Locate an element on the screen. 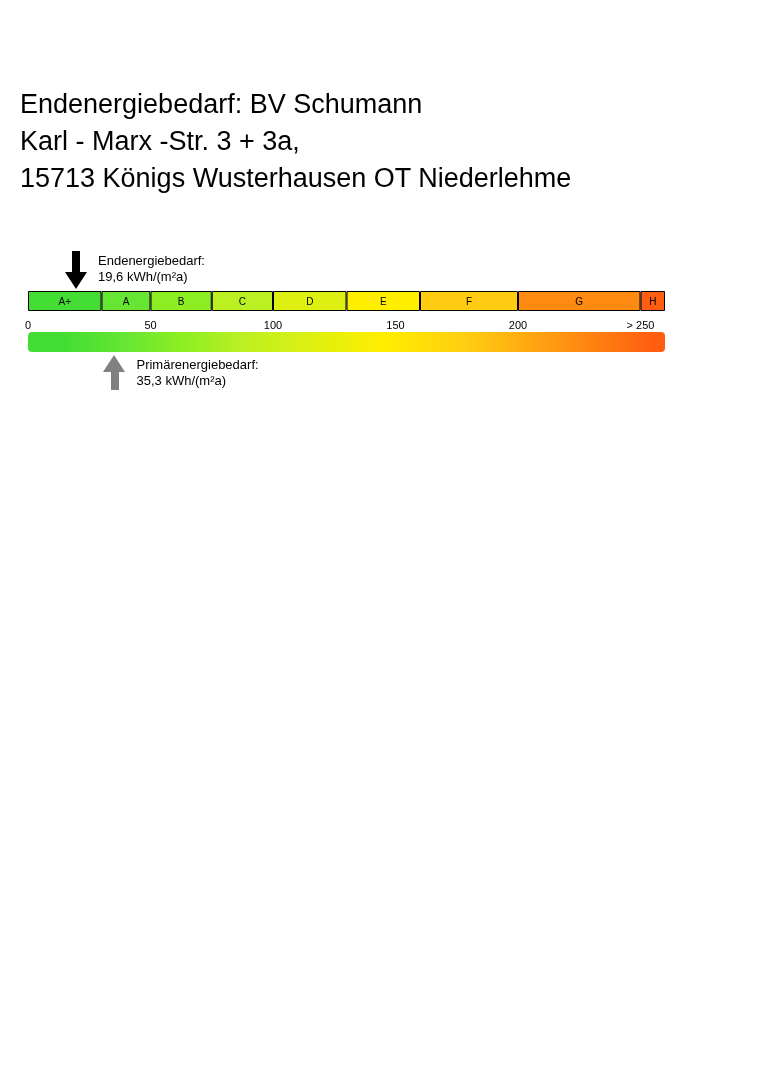  series-label: E is located at coordinates (383, 301).